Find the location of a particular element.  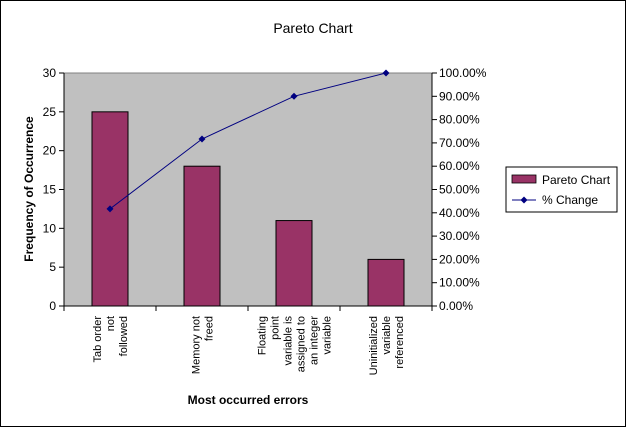

left-tick-label: 15 is located at coordinates (50, 190).